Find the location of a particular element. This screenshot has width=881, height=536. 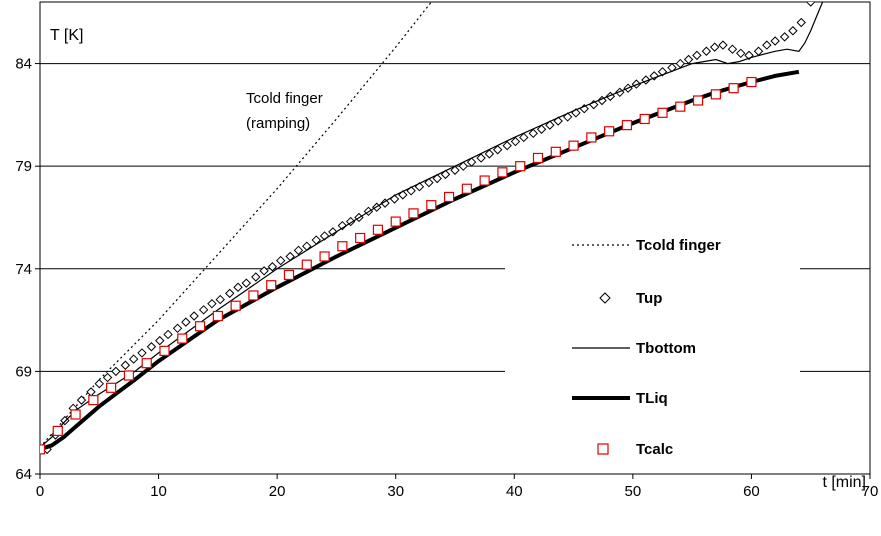

y-tick-label: 84 is located at coordinates (23, 64).